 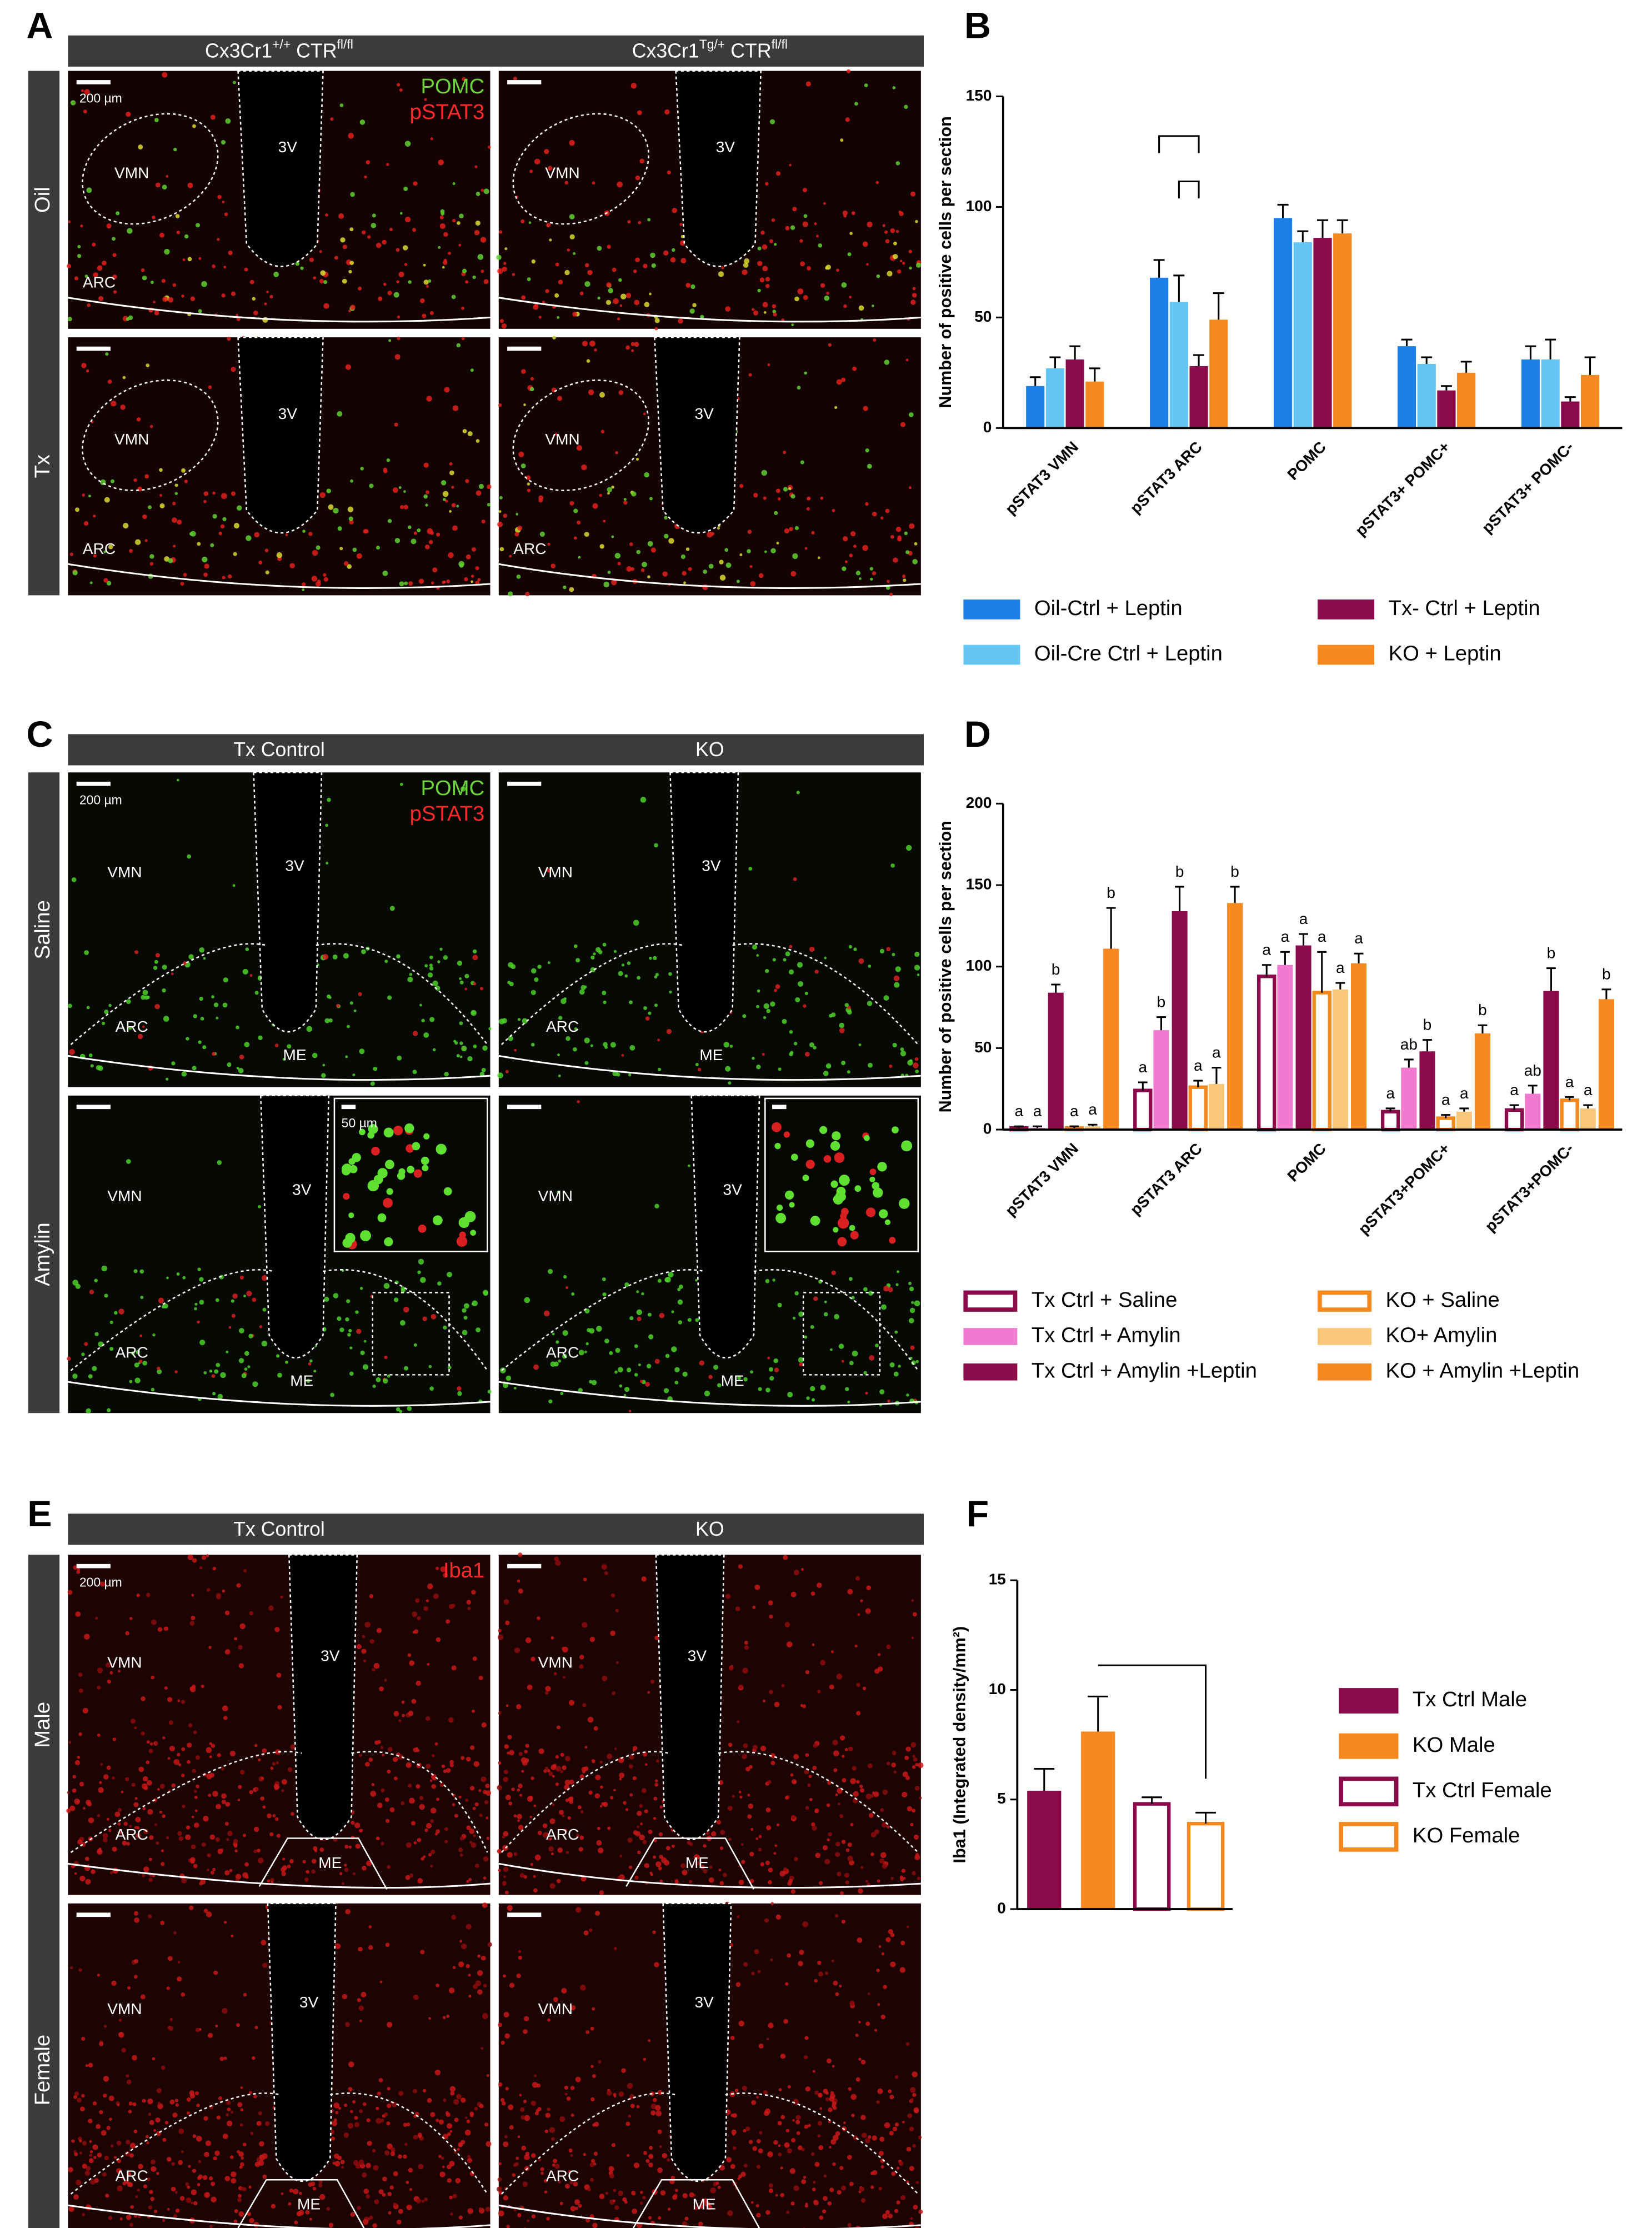 I want to click on error-bar, so click(x=1550, y=349).